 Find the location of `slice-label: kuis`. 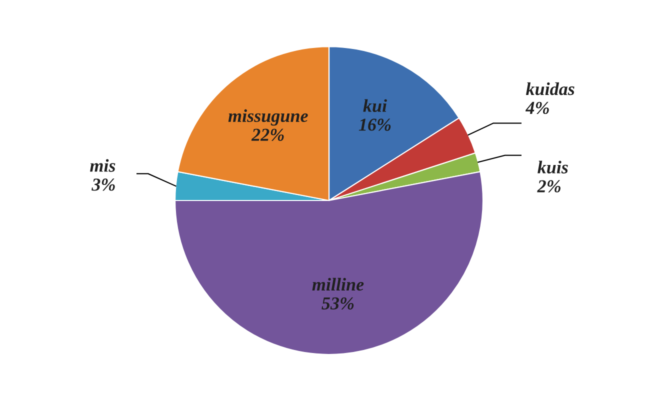

slice-label: kuis is located at coordinates (553, 167).